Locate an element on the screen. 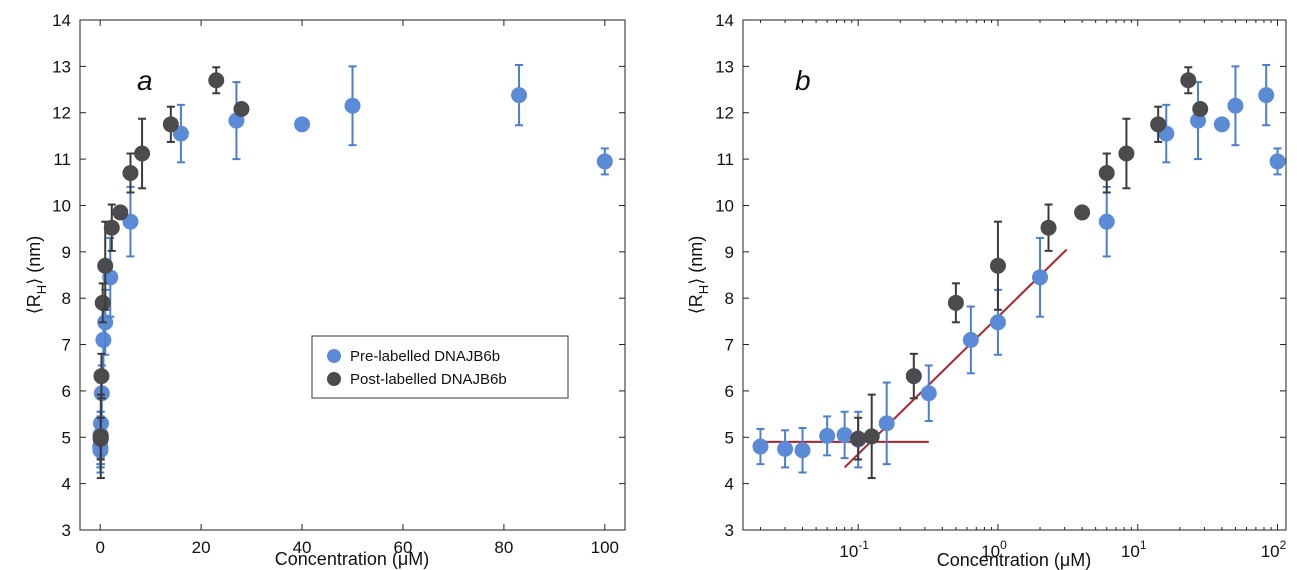  y-axis-label-b: ⟨RH⟩ (nm) is located at coordinates (698, 275).